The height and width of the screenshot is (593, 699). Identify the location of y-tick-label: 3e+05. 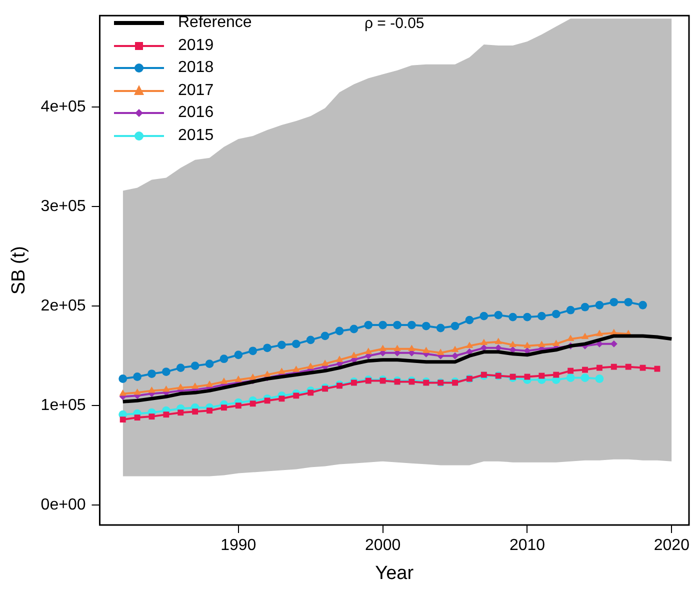
(63, 207).